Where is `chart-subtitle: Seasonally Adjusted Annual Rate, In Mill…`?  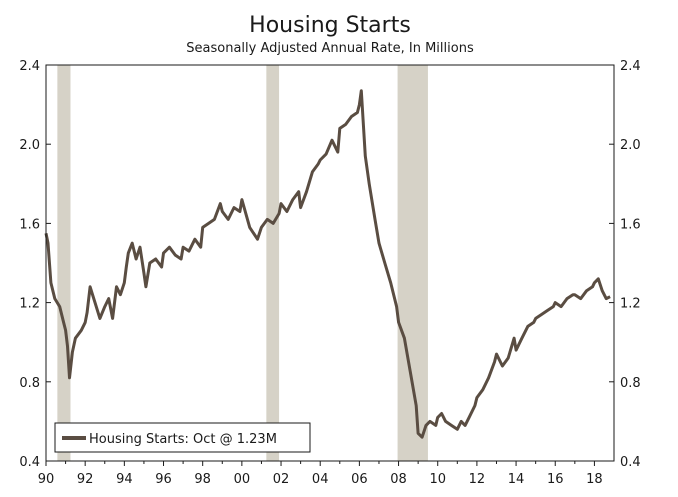
chart-subtitle: Seasonally Adjusted Annual Rate, In Mill… is located at coordinates (330, 48).